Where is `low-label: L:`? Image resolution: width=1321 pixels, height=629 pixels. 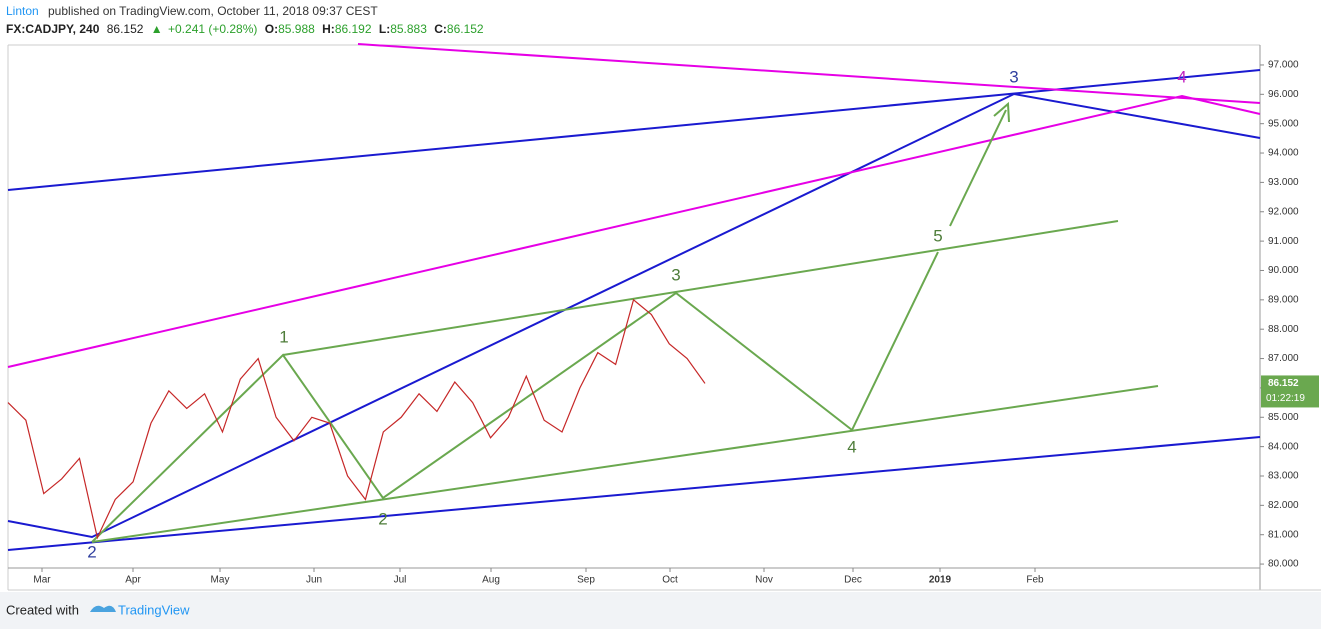
low-label: L: is located at coordinates (384, 29).